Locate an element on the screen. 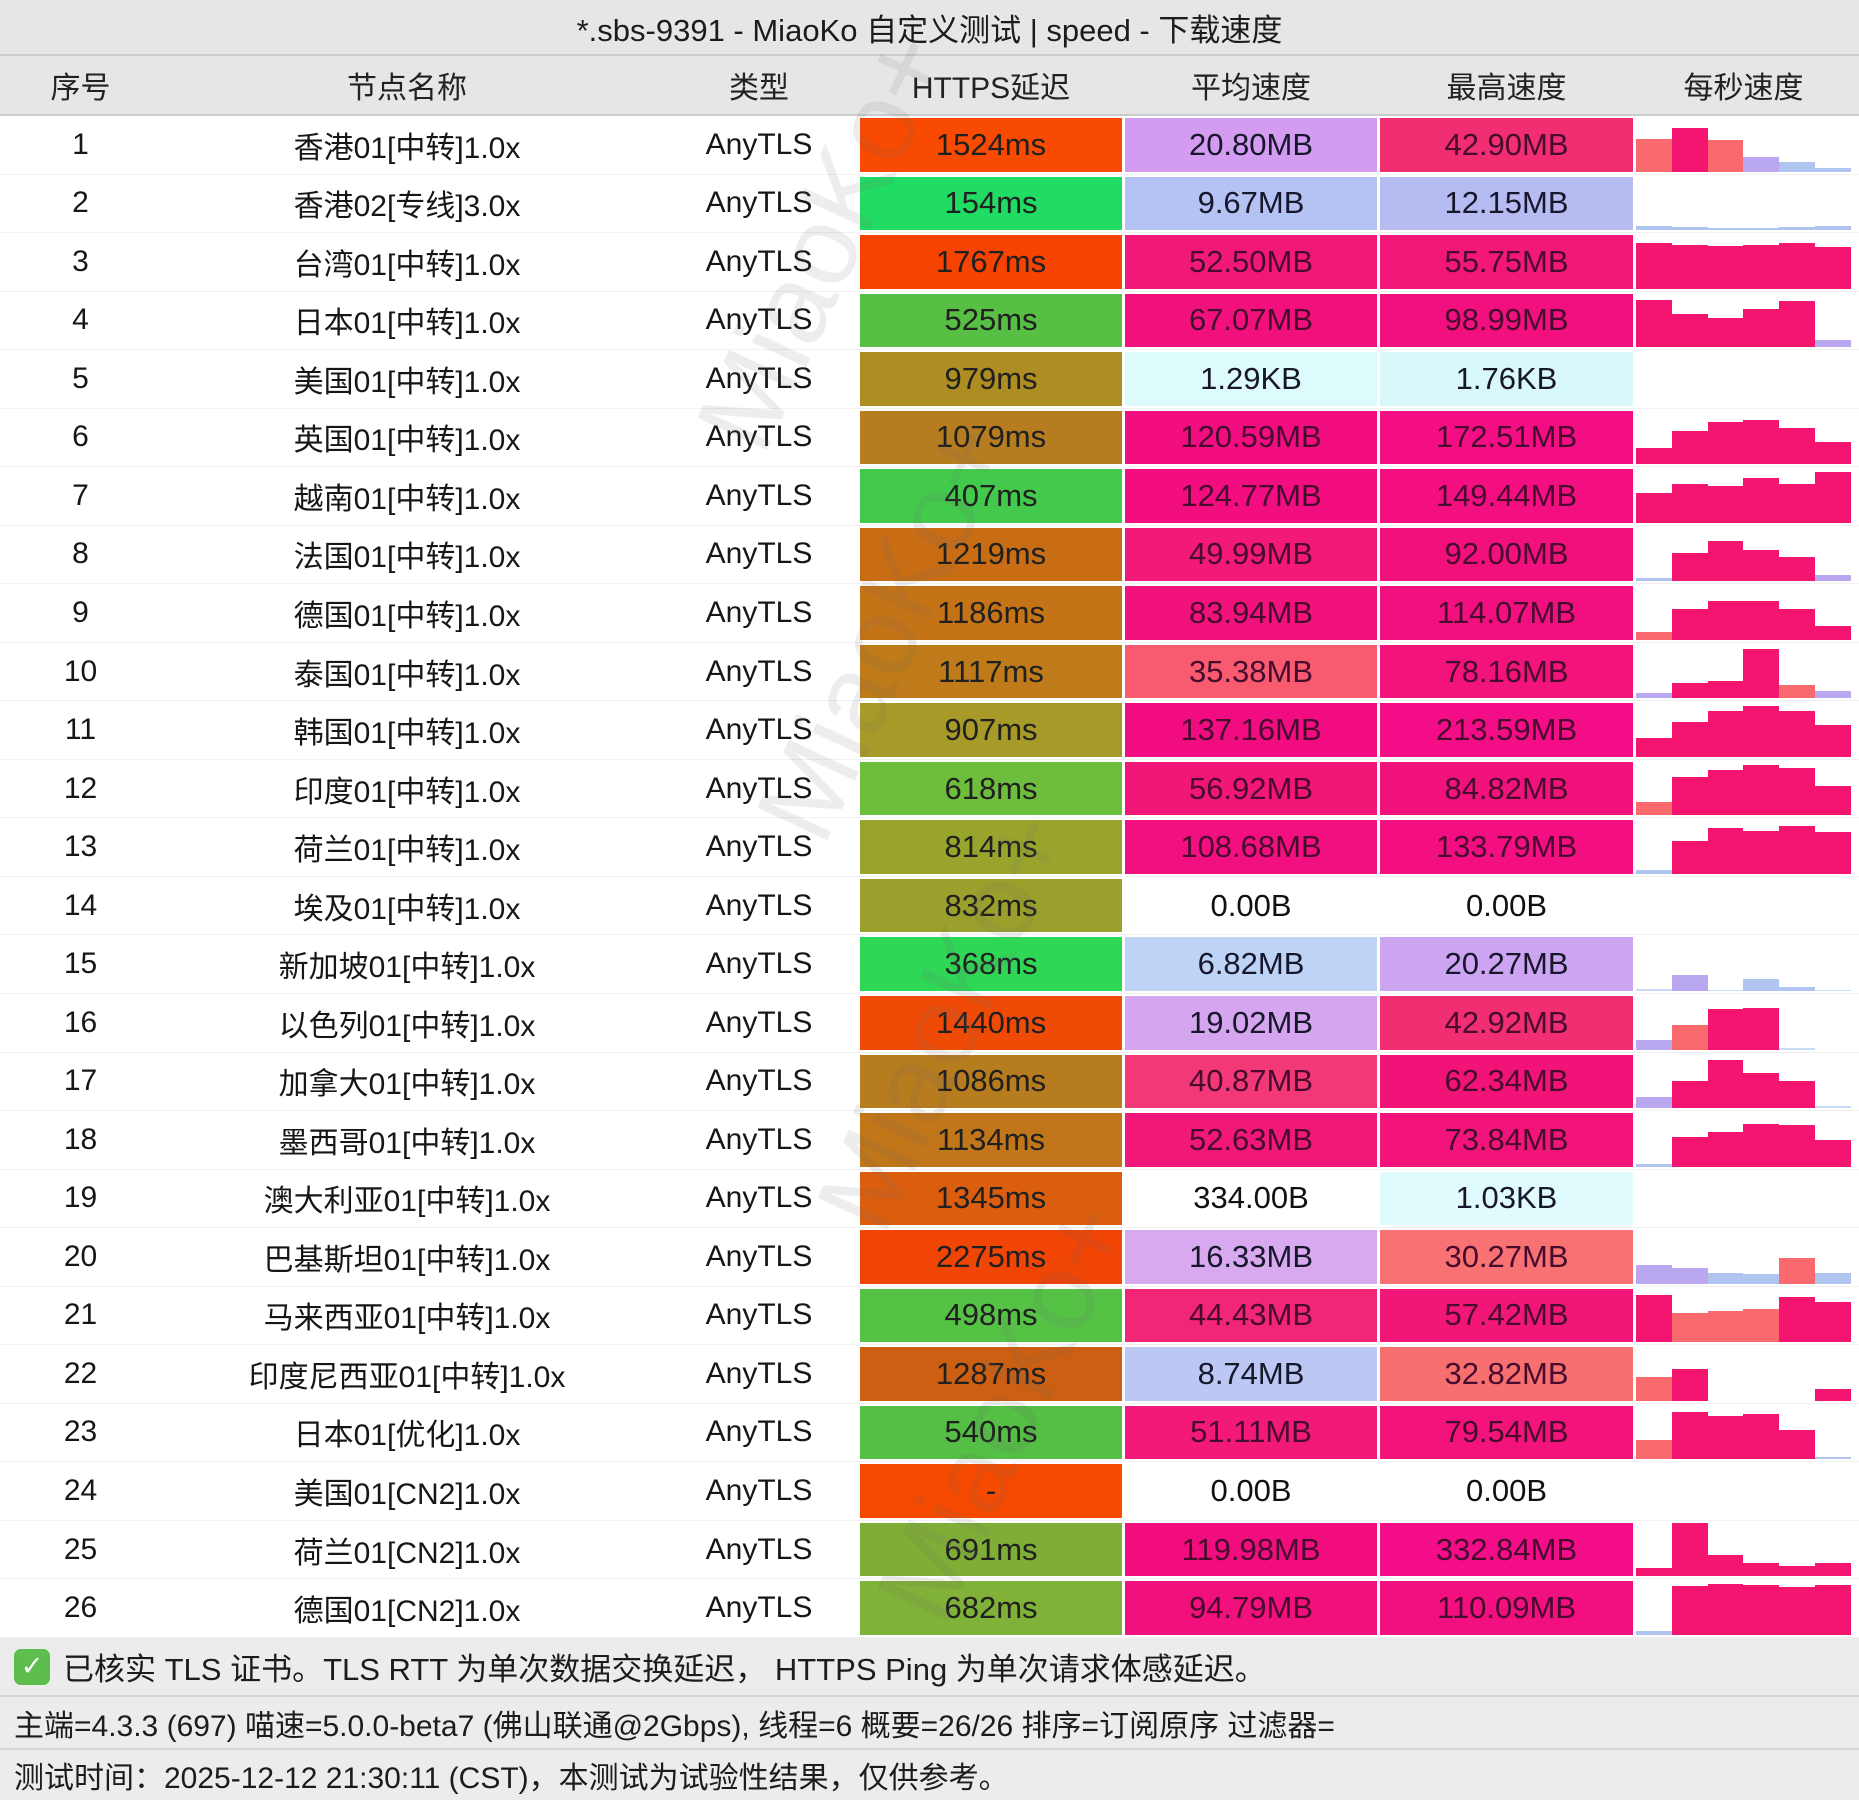 This screenshot has width=1859, height=1800. latency-cell: 525ms is located at coordinates (991, 320).